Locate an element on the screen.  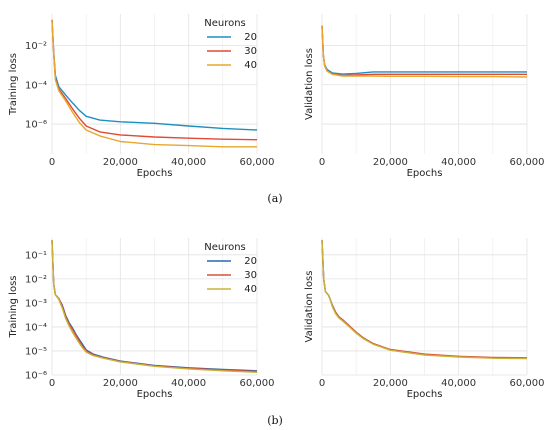
y-tick-label: 10⁻¹ is located at coordinates (36, 255).